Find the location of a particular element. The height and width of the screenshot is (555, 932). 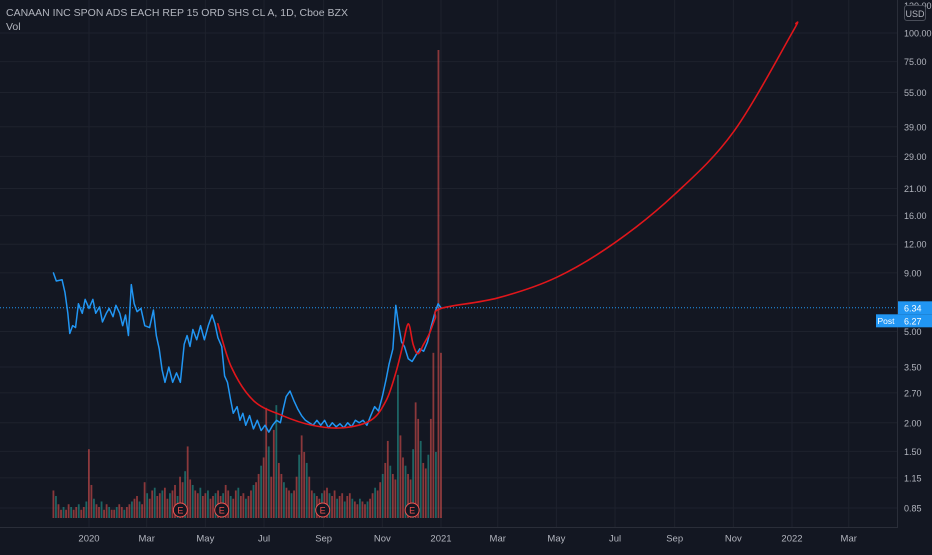

earnings-marker-label: E is located at coordinates (323, 511).